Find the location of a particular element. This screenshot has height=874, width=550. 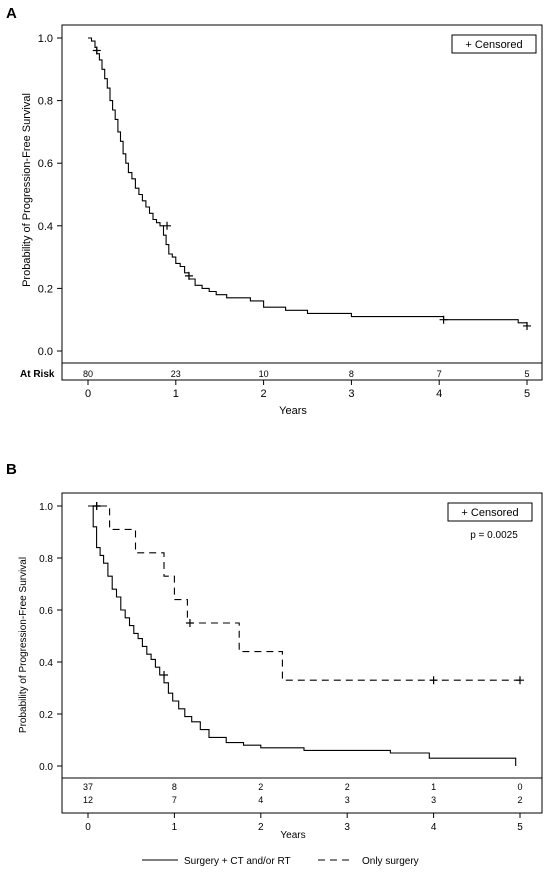

legend-box-b is located at coordinates (490, 512).